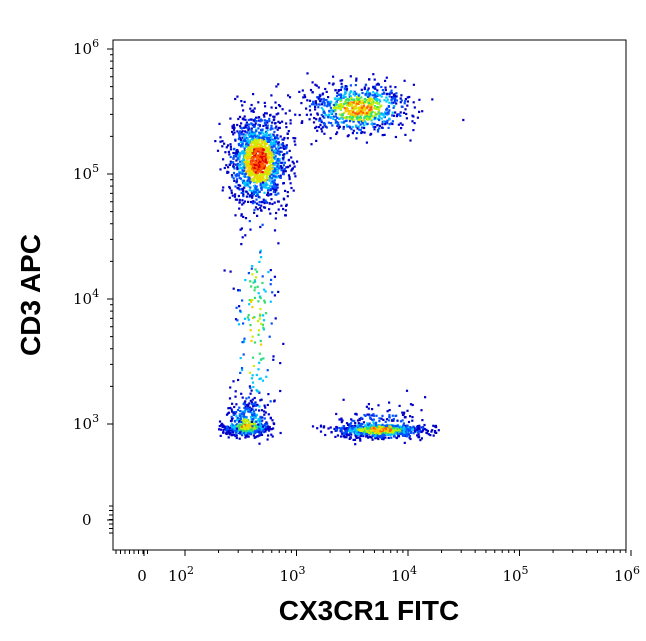 The height and width of the screenshot is (641, 646). Describe the element at coordinates (627, 574) in the screenshot. I see `x-tick-label: 106` at that location.